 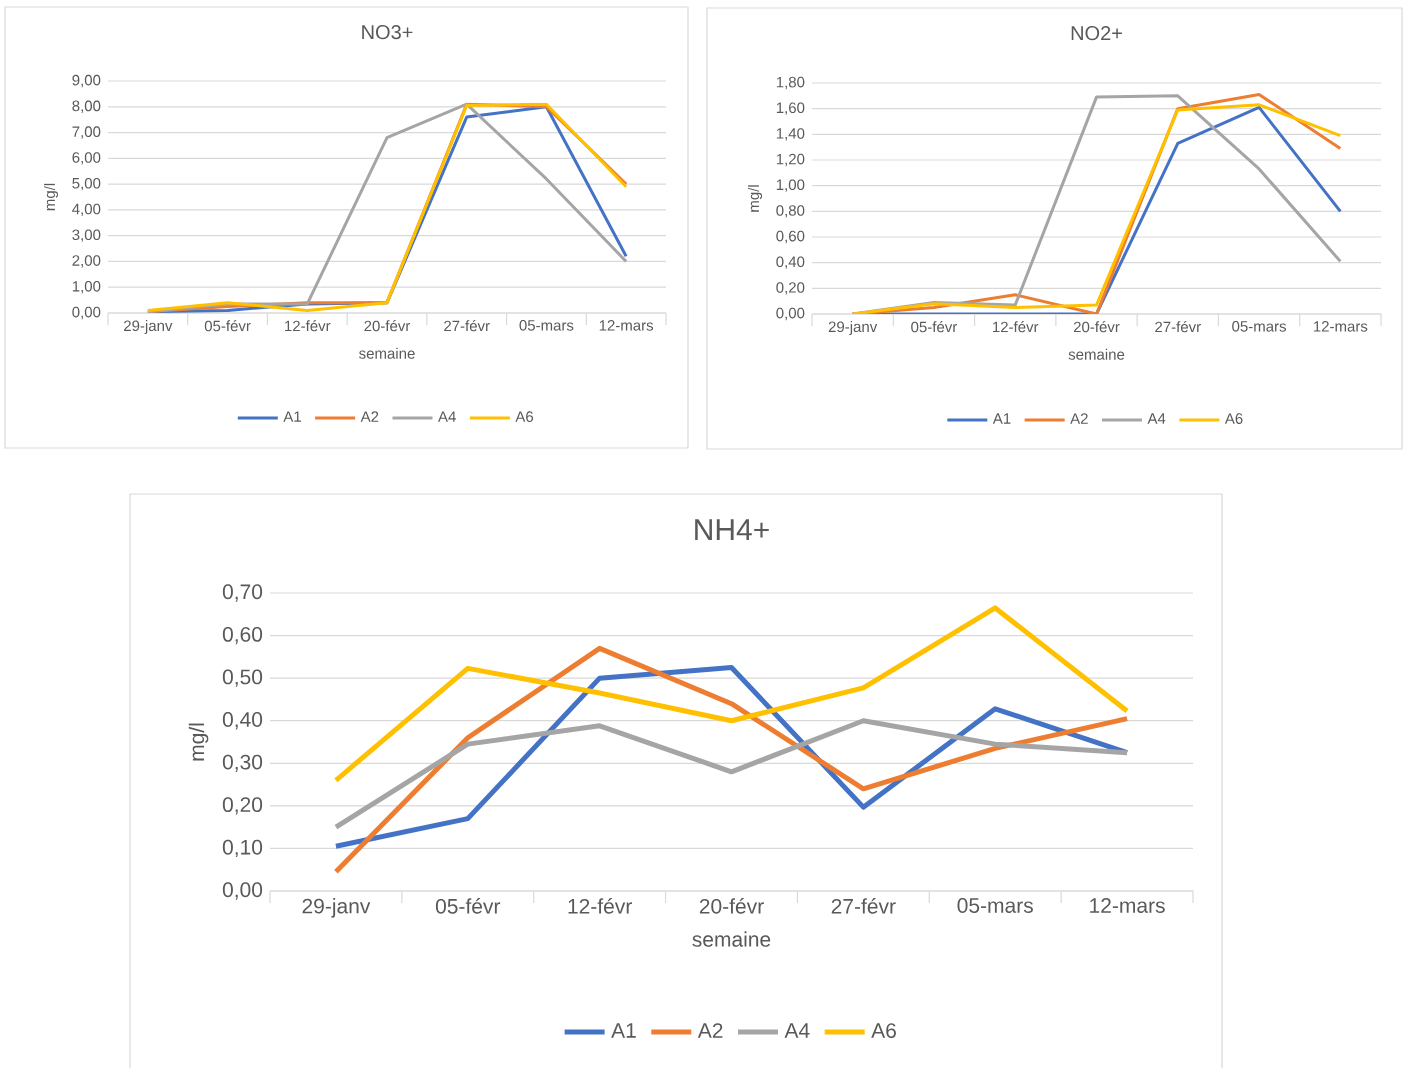 What do you see at coordinates (86, 106) in the screenshot?
I see `y-tick-label: 8,00` at bounding box center [86, 106].